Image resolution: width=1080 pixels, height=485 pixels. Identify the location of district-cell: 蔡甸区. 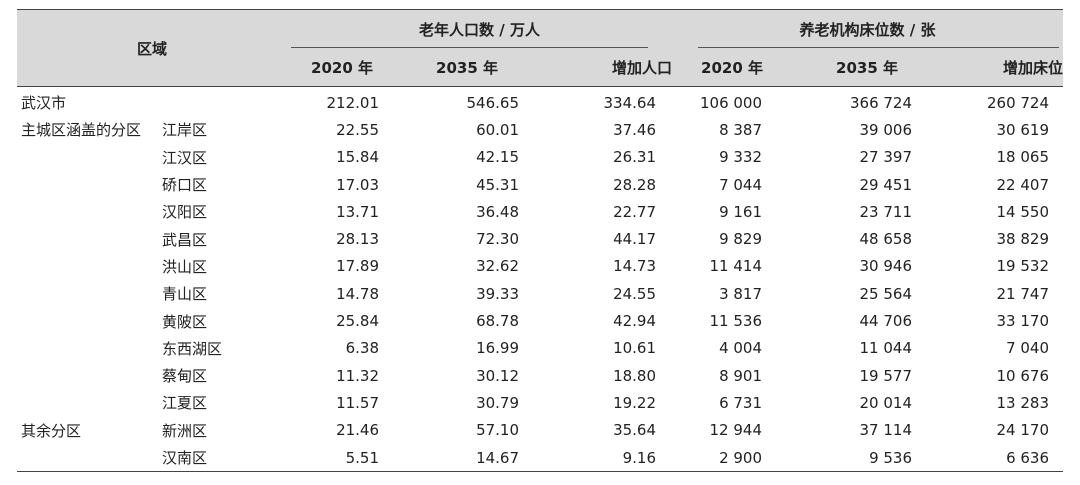
(185, 376).